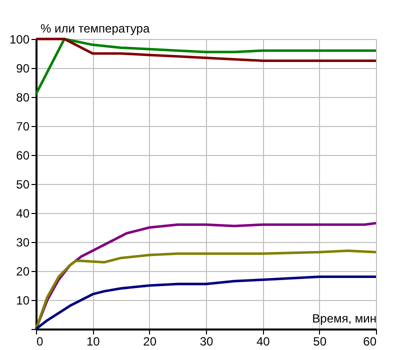 The height and width of the screenshot is (350, 400). What do you see at coordinates (207, 341) in the screenshot?
I see `x-tick-label: 30` at bounding box center [207, 341].